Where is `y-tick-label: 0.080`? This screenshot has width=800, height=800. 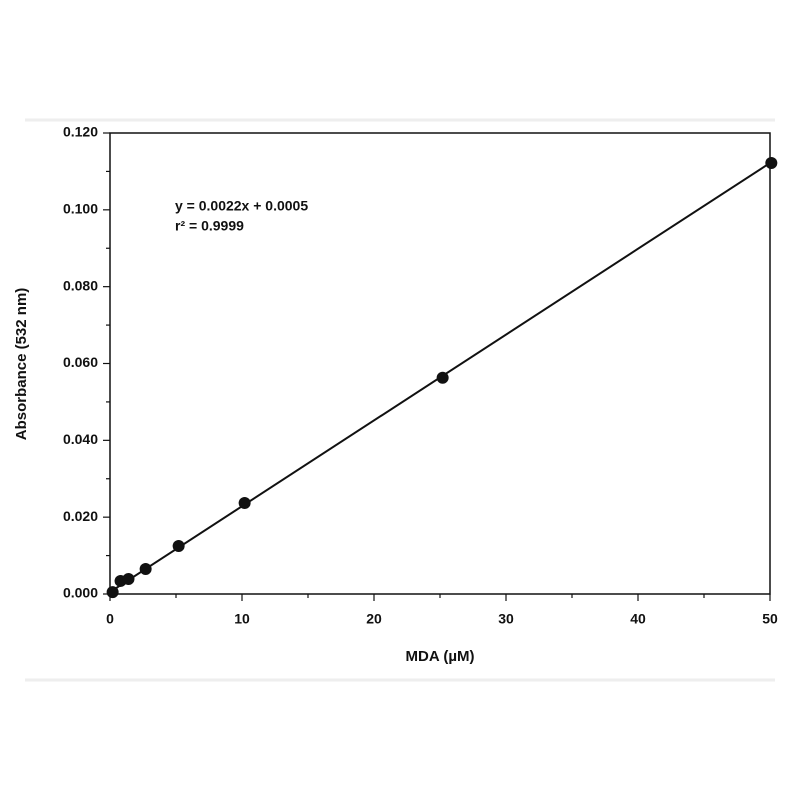
y-tick-label: 0.080 is located at coordinates (80, 285).